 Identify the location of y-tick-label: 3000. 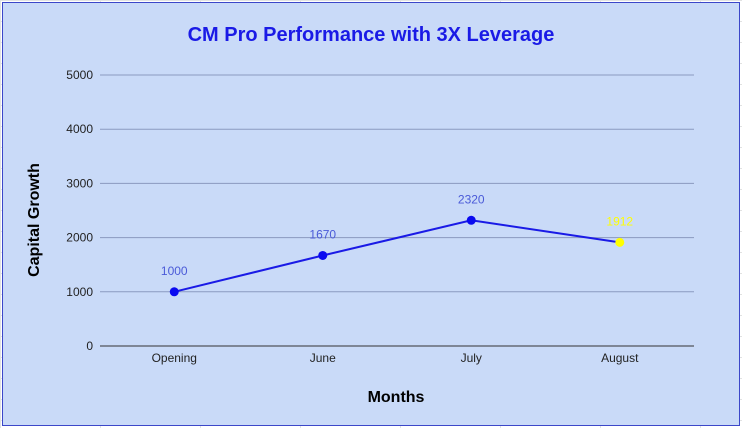
(79, 183).